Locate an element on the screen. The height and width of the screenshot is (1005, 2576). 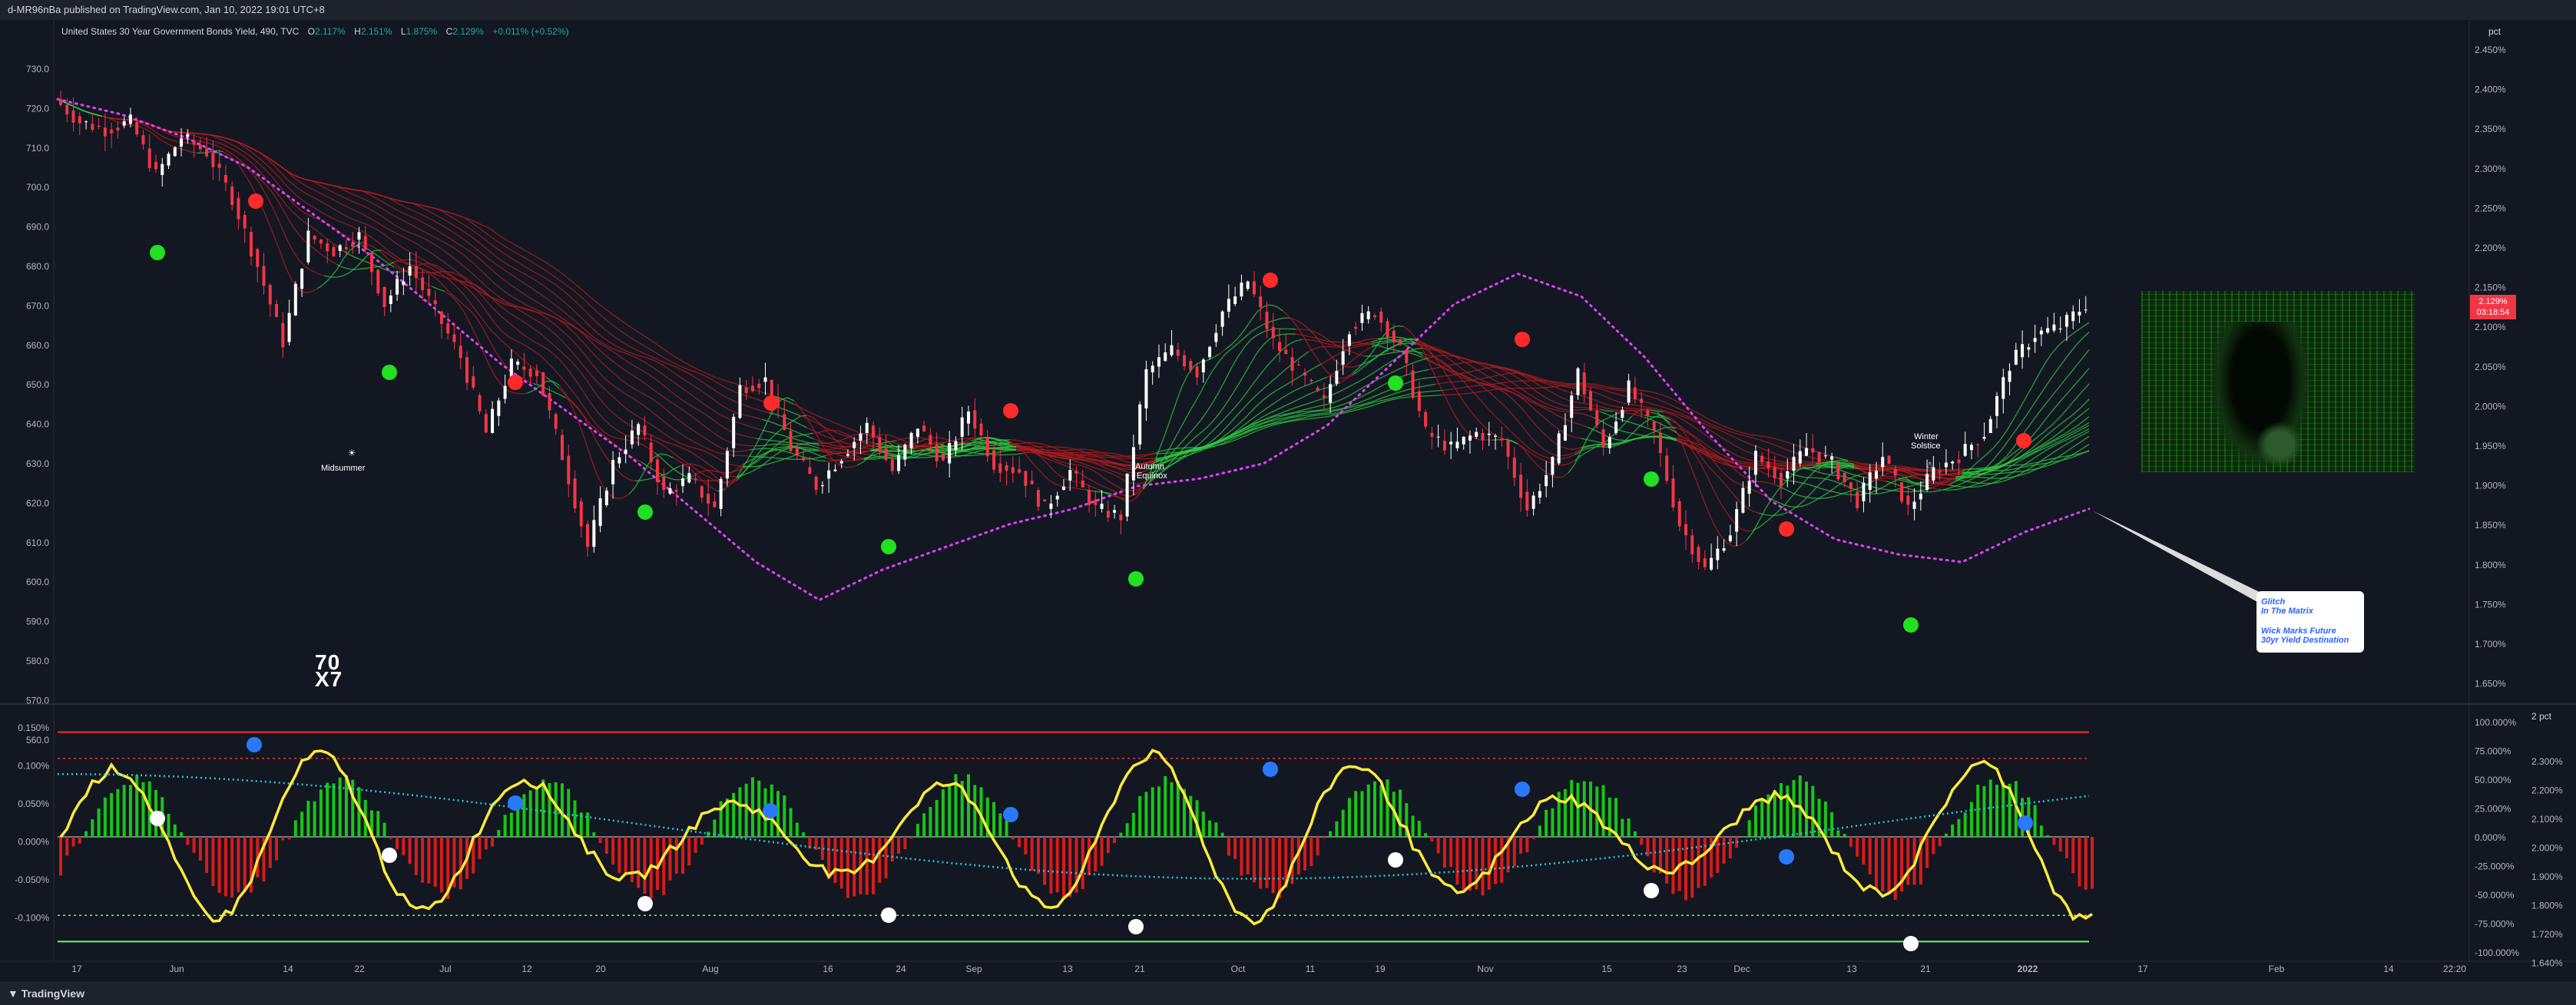
right-tick-label: 1.800% is located at coordinates (2490, 565).